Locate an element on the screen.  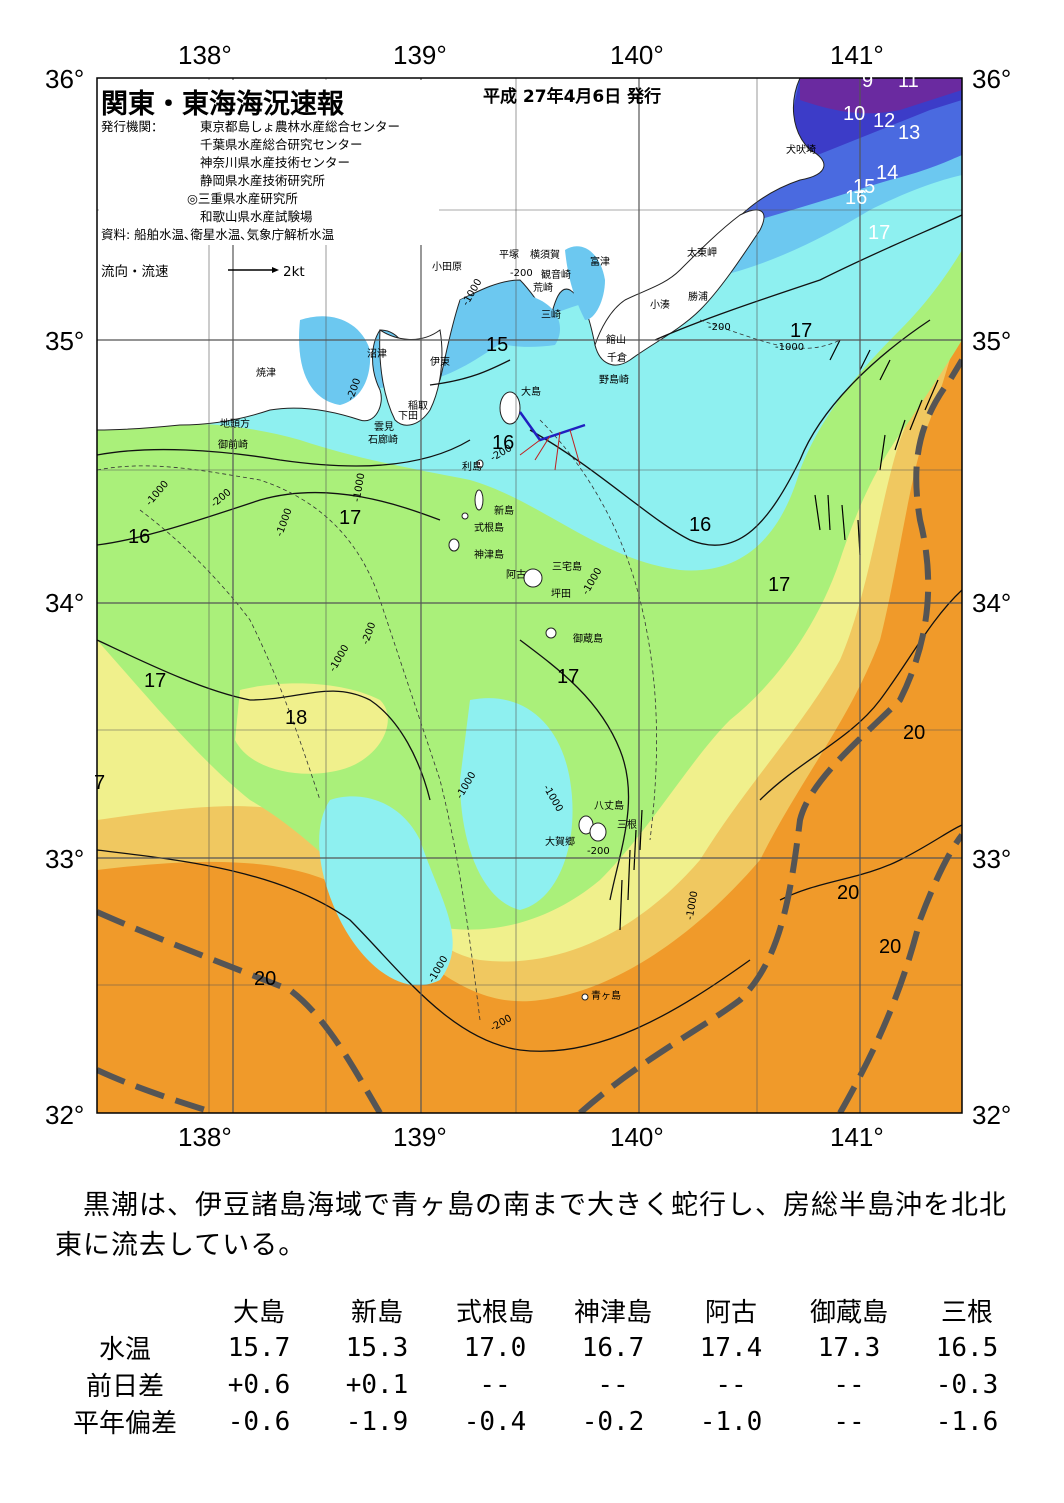
place-label: 小湊 is located at coordinates (660, 305).